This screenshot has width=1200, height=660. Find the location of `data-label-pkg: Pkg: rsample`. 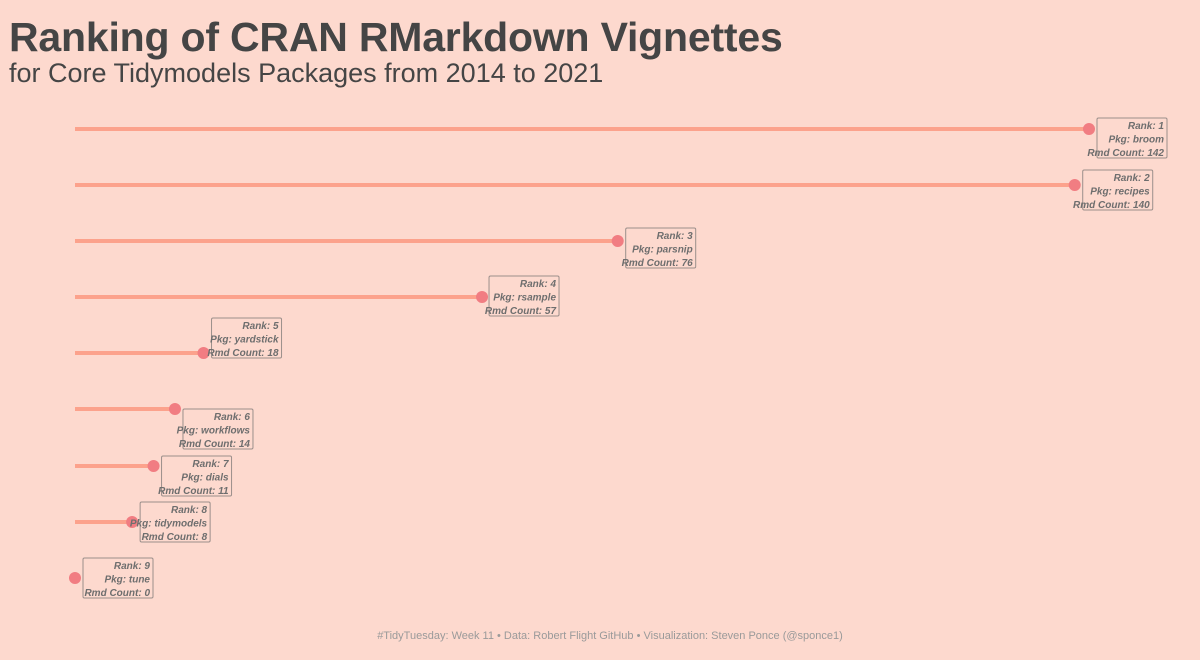

data-label-pkg: Pkg: rsample is located at coordinates (524, 298).